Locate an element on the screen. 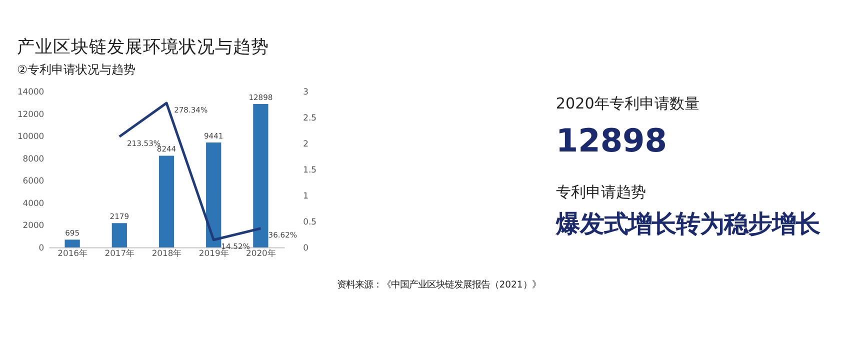 The width and height of the screenshot is (846, 364). x-tick-label: 2019年 is located at coordinates (213, 253).